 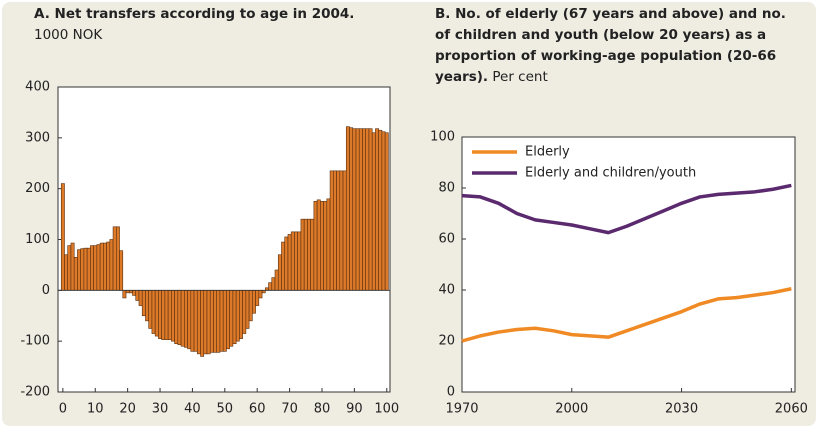 I want to click on y-tick-label: -100, so click(x=35, y=341).